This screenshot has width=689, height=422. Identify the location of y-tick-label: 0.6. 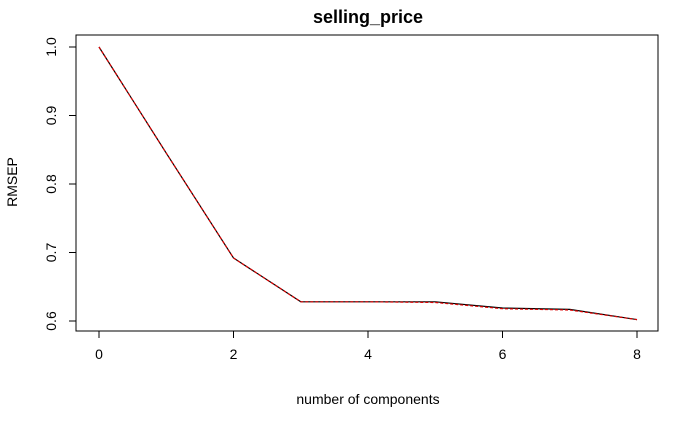
(51, 321).